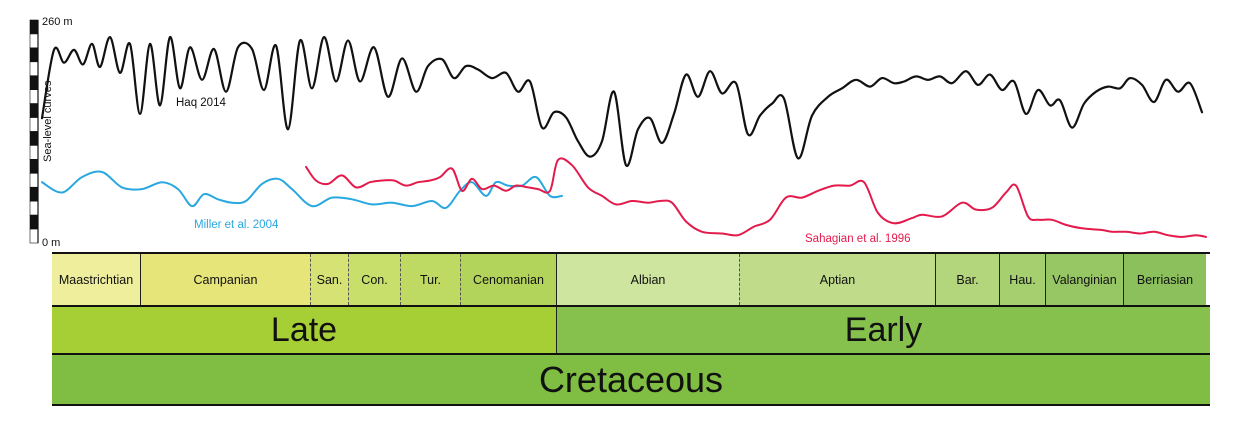 This screenshot has width=1249, height=423. I want to click on series-label-miller: Miller et al. 2004, so click(236, 225).